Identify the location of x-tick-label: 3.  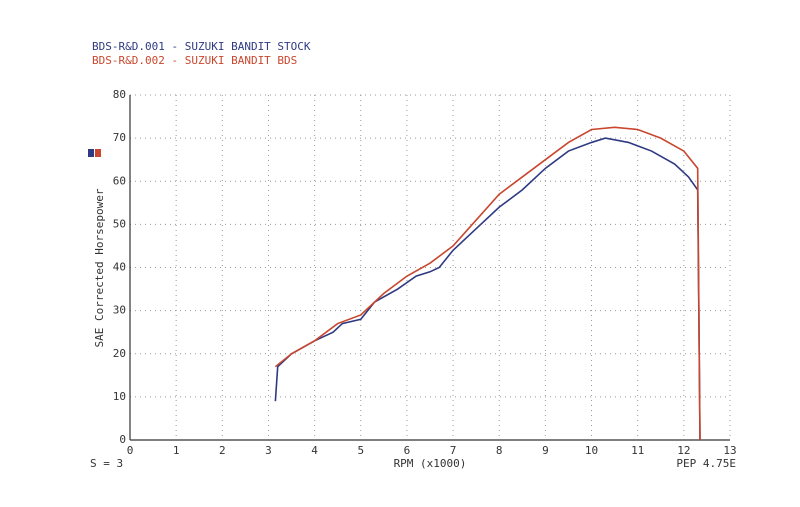
(268, 450).